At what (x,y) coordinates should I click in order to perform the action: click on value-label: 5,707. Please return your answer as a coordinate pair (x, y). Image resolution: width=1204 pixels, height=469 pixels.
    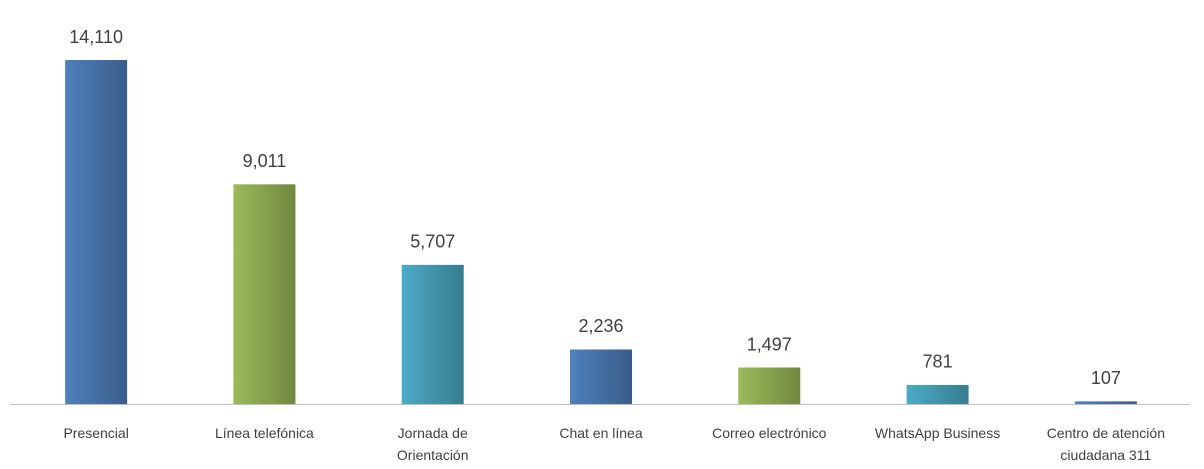
    Looking at the image, I should click on (432, 242).